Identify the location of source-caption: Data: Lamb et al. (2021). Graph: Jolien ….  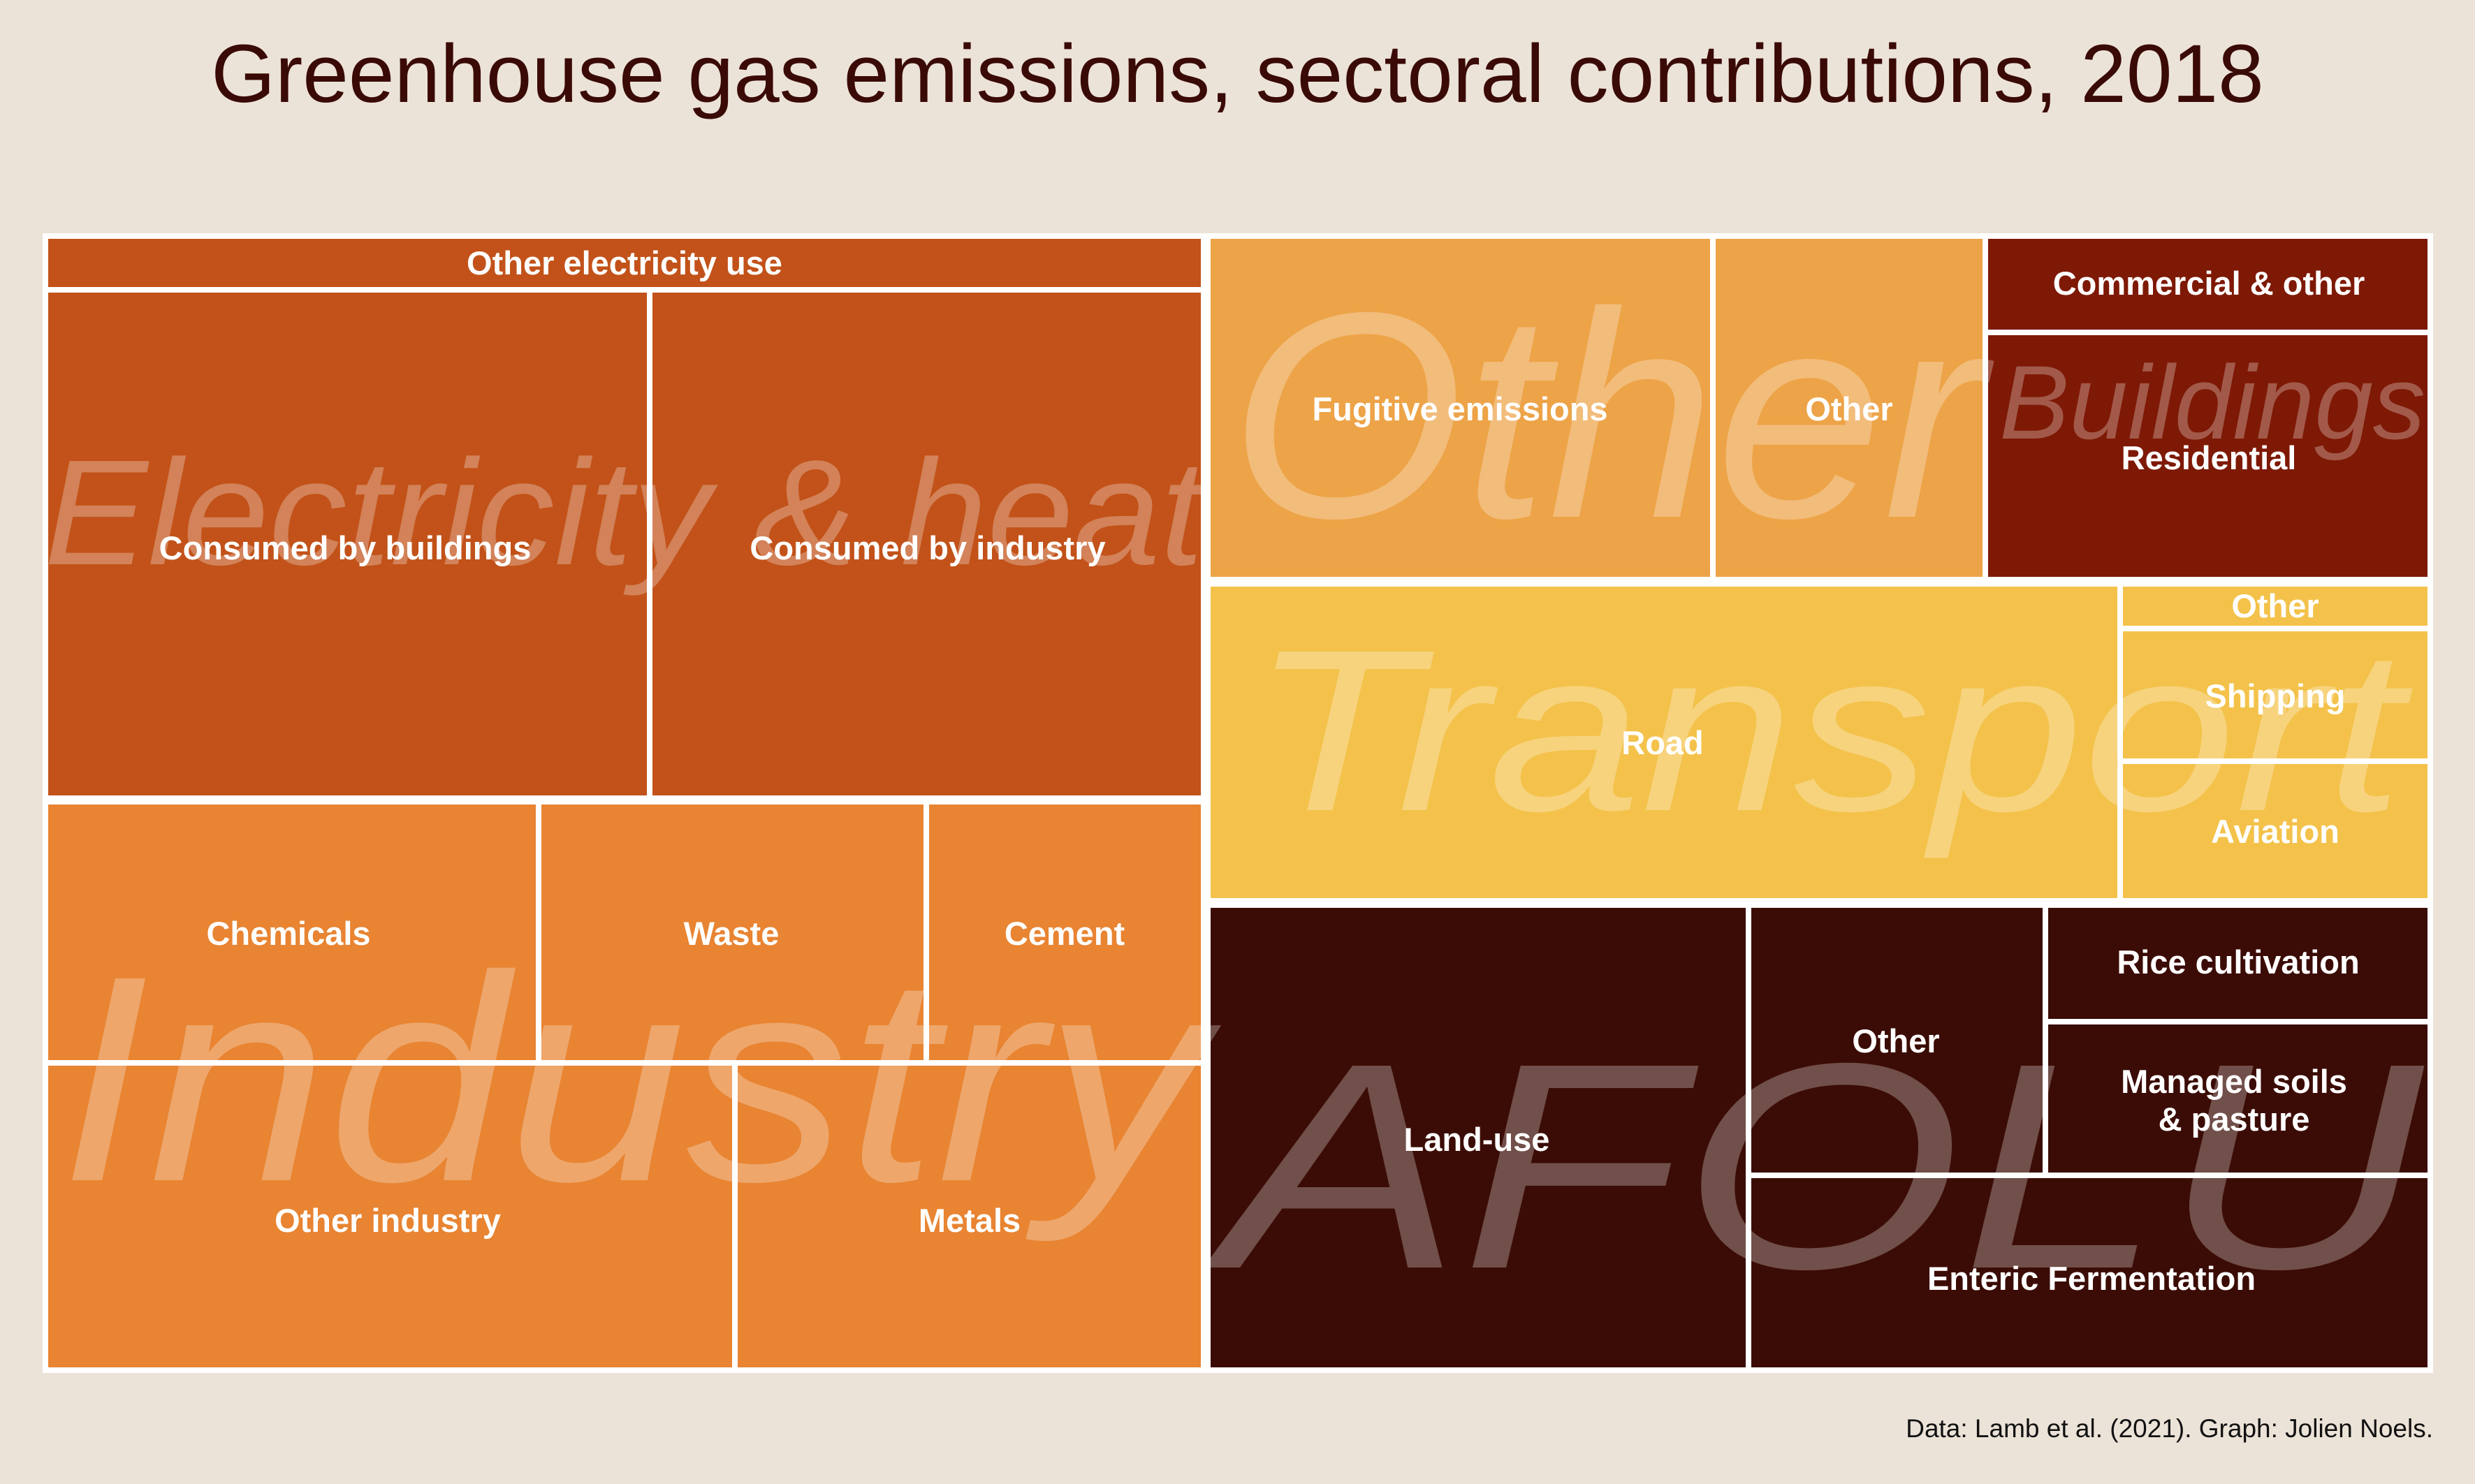
(2169, 1428).